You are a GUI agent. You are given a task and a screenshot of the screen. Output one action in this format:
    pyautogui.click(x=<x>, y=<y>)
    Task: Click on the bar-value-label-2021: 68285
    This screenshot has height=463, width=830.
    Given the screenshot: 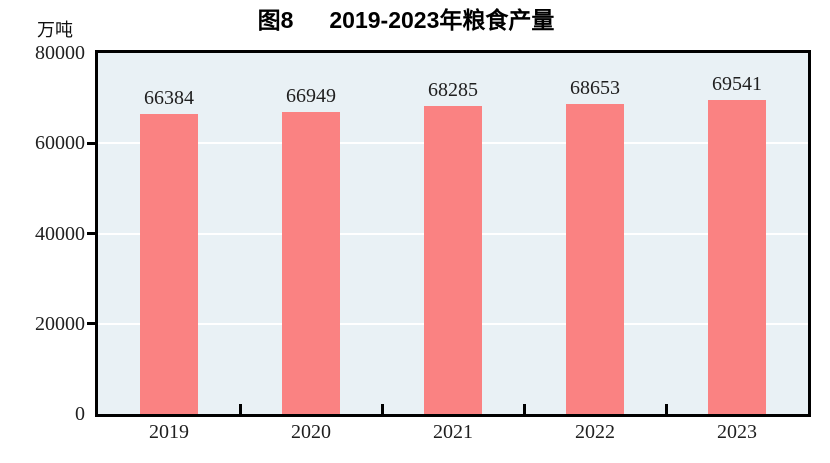 What is the action you would take?
    pyautogui.click(x=453, y=90)
    